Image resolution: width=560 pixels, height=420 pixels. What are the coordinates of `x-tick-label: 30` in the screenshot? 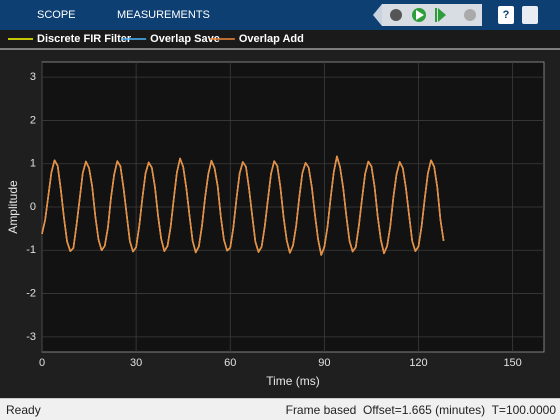 It's located at (136, 363).